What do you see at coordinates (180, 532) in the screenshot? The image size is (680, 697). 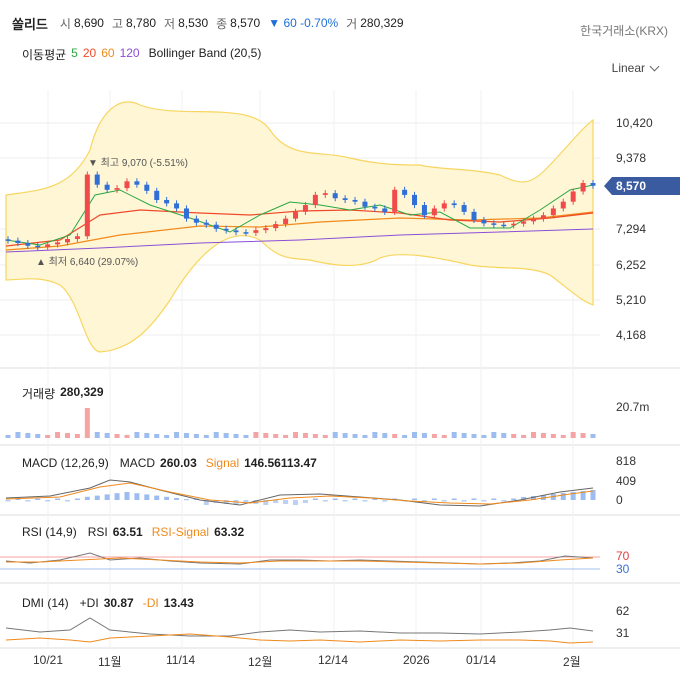 I see `rsi-signal-name: RSI-Signal` at bounding box center [180, 532].